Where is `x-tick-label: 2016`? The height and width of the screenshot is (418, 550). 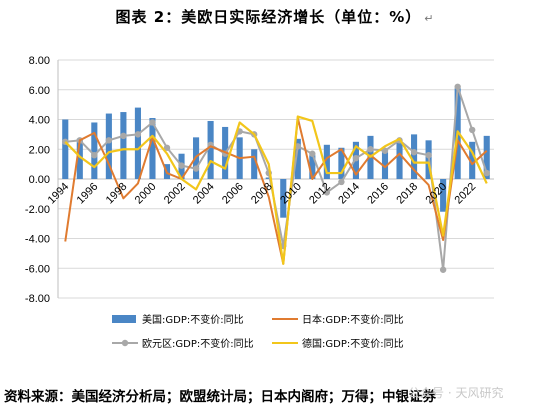
x-tick-label: 2016 is located at coordinates (378, 194).